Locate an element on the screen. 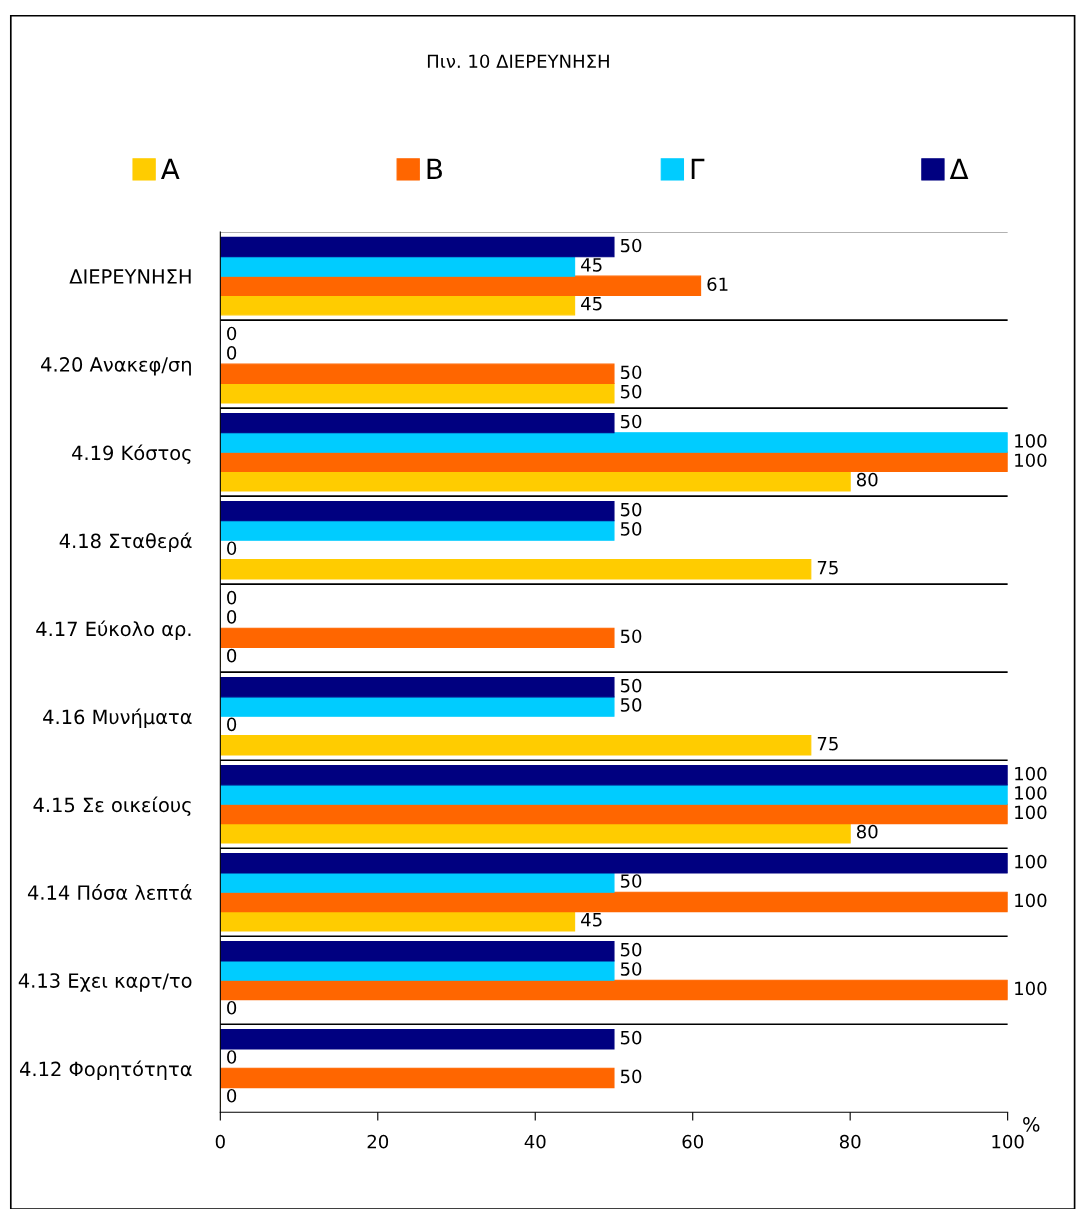 The image size is (1080, 1209). chart-title: Πιν. 10 ΔΙΕΡΕΥΝΗΣΗ is located at coordinates (518, 61).